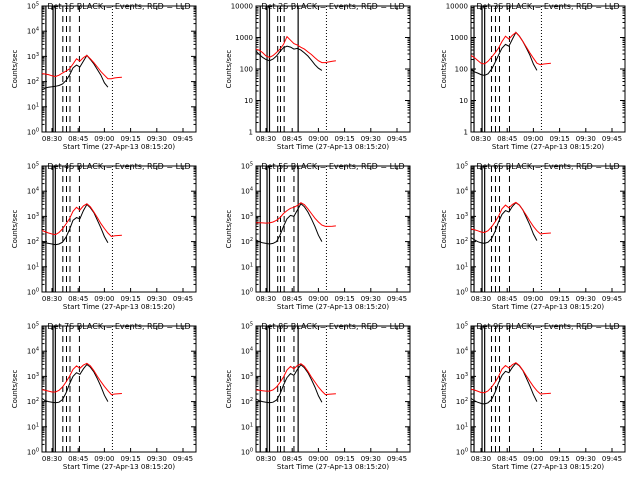 The height and width of the screenshot is (480, 640). Describe the element at coordinates (248, 101) in the screenshot. I see `y-tick-label: 10` at that location.